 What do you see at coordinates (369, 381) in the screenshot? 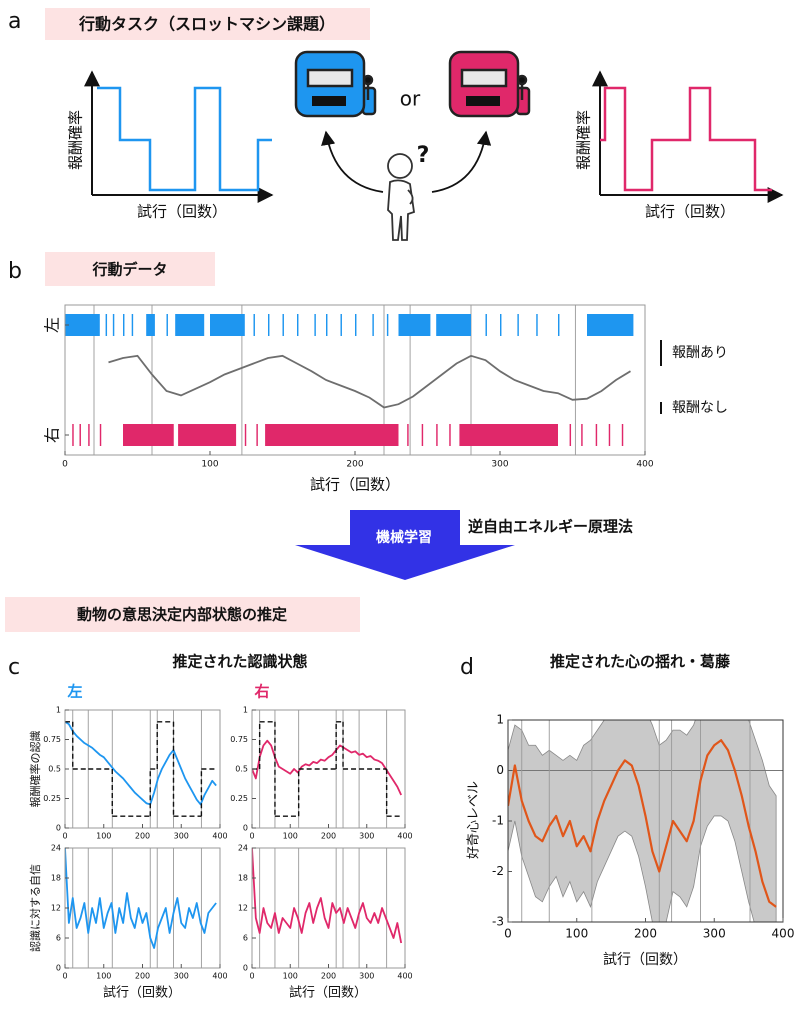
I see `choice-line` at bounding box center [369, 381].